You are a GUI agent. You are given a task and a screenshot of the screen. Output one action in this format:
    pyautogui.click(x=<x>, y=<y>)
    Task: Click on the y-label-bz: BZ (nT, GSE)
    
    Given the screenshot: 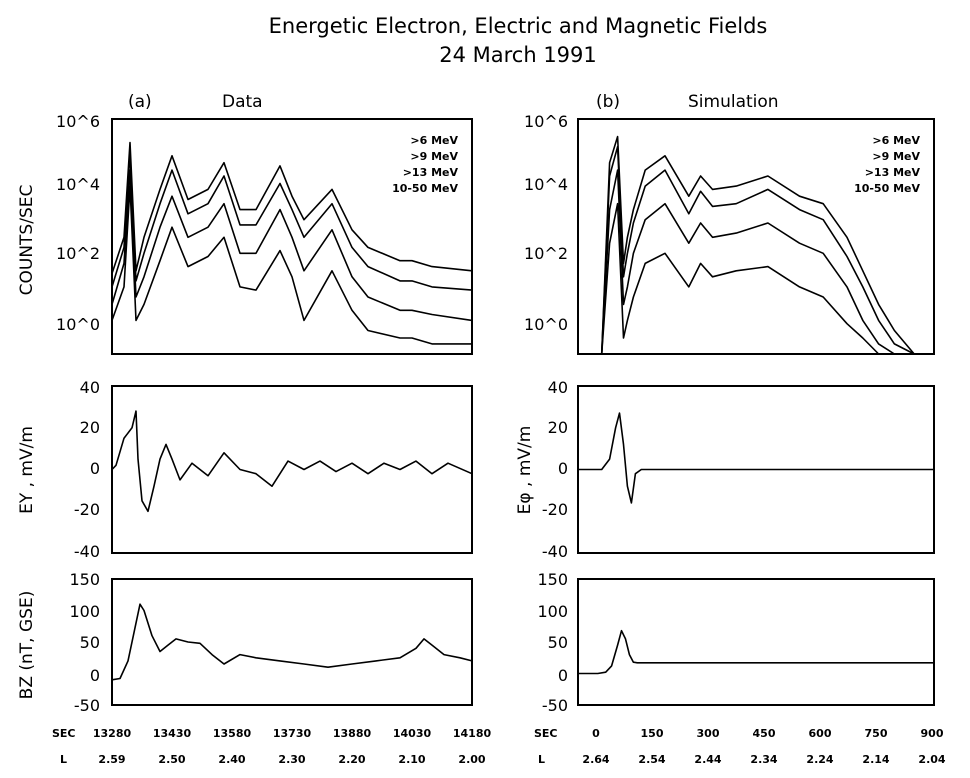 What is the action you would take?
    pyautogui.click(x=27, y=645)
    